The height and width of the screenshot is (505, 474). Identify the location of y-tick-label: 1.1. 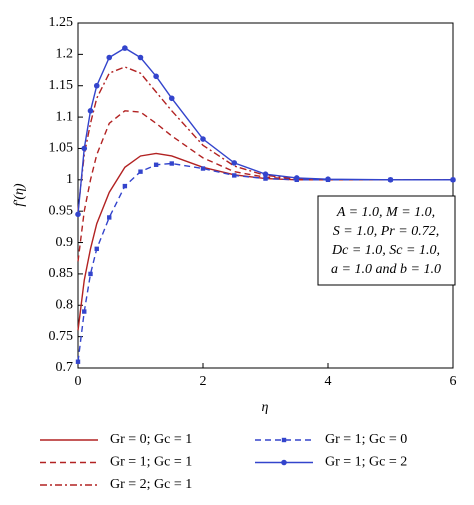
(65, 116).